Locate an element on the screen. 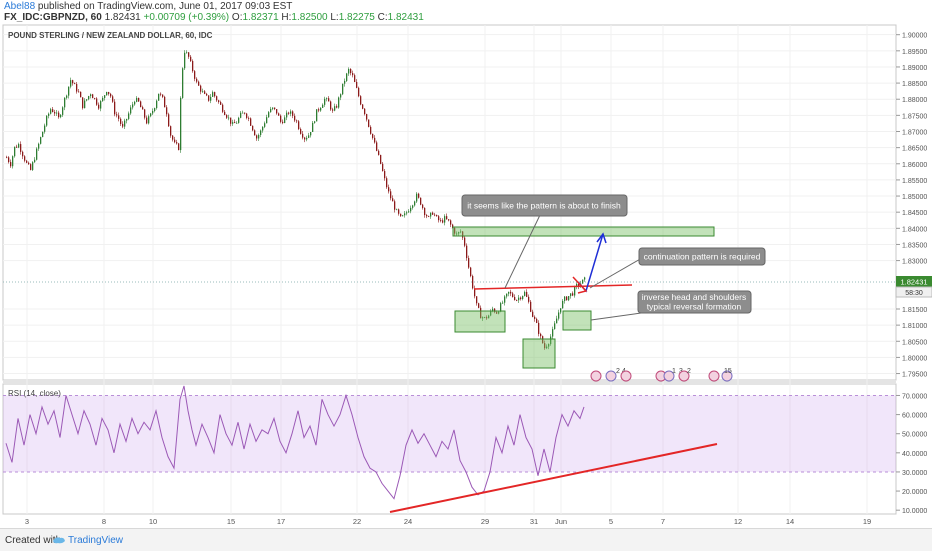 The image size is (932, 551). rsi-title: RSI (14, close) is located at coordinates (34, 393).